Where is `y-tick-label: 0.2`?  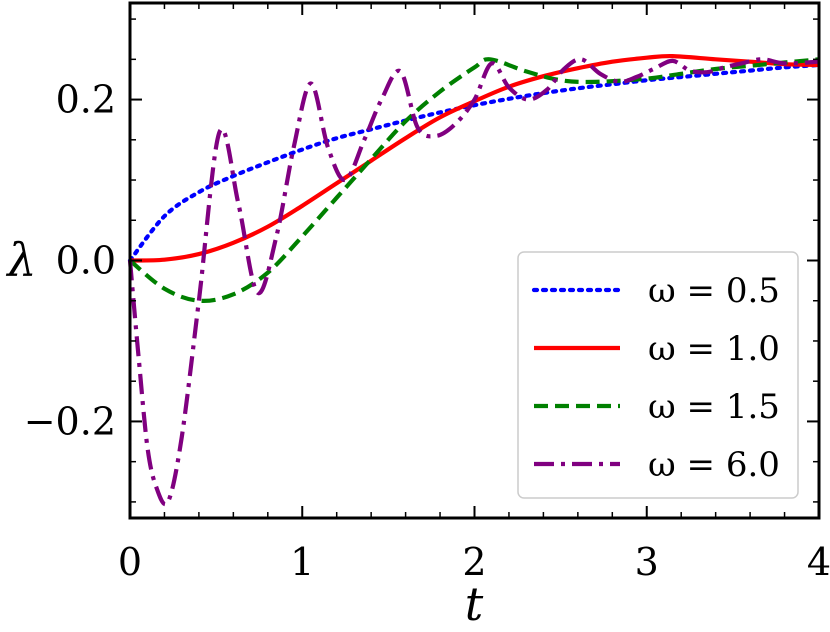
y-tick-label: 0.2 is located at coordinates (86, 100).